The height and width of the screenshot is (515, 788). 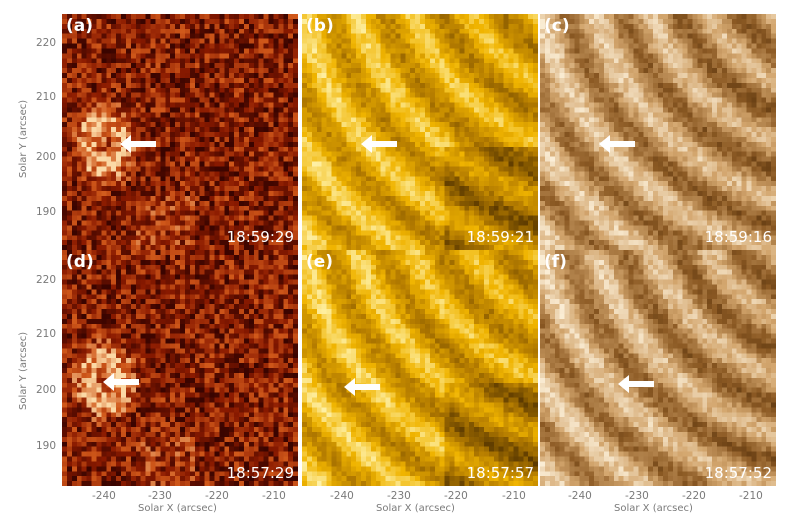 I want to click on panel-e: (e) 18:57:57, so click(x=420, y=368).